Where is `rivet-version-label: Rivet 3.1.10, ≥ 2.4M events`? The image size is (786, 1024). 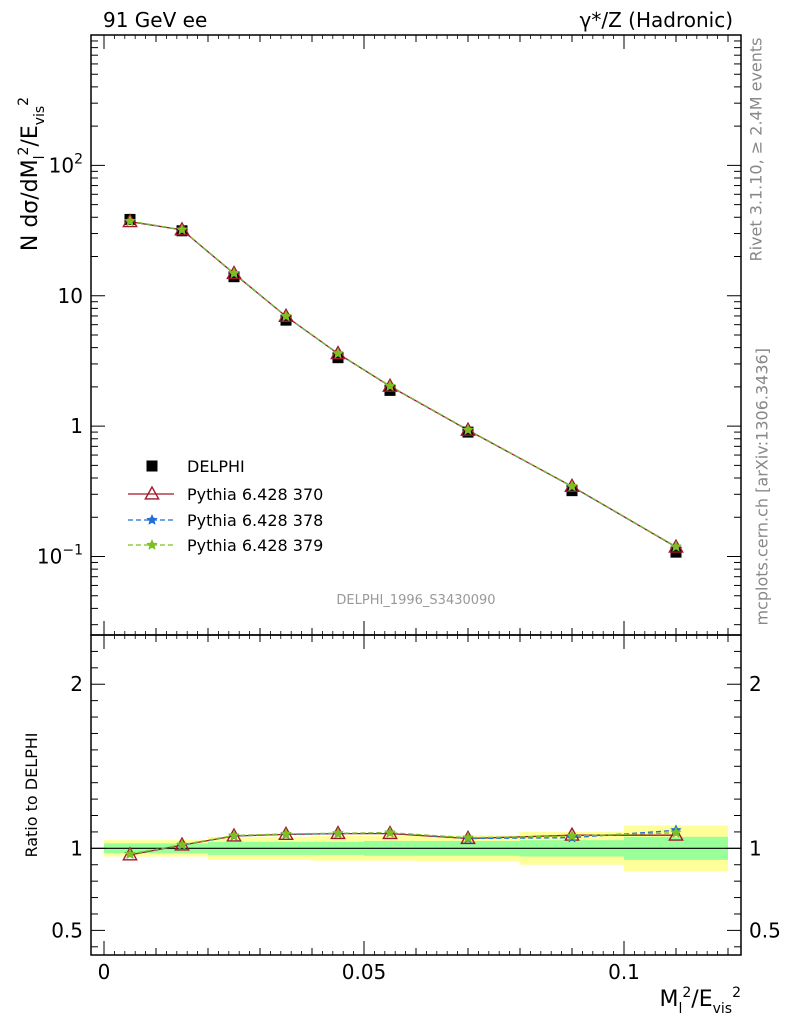 rivet-version-label: Rivet 3.1.10, ≥ 2.4M events is located at coordinates (756, 149).